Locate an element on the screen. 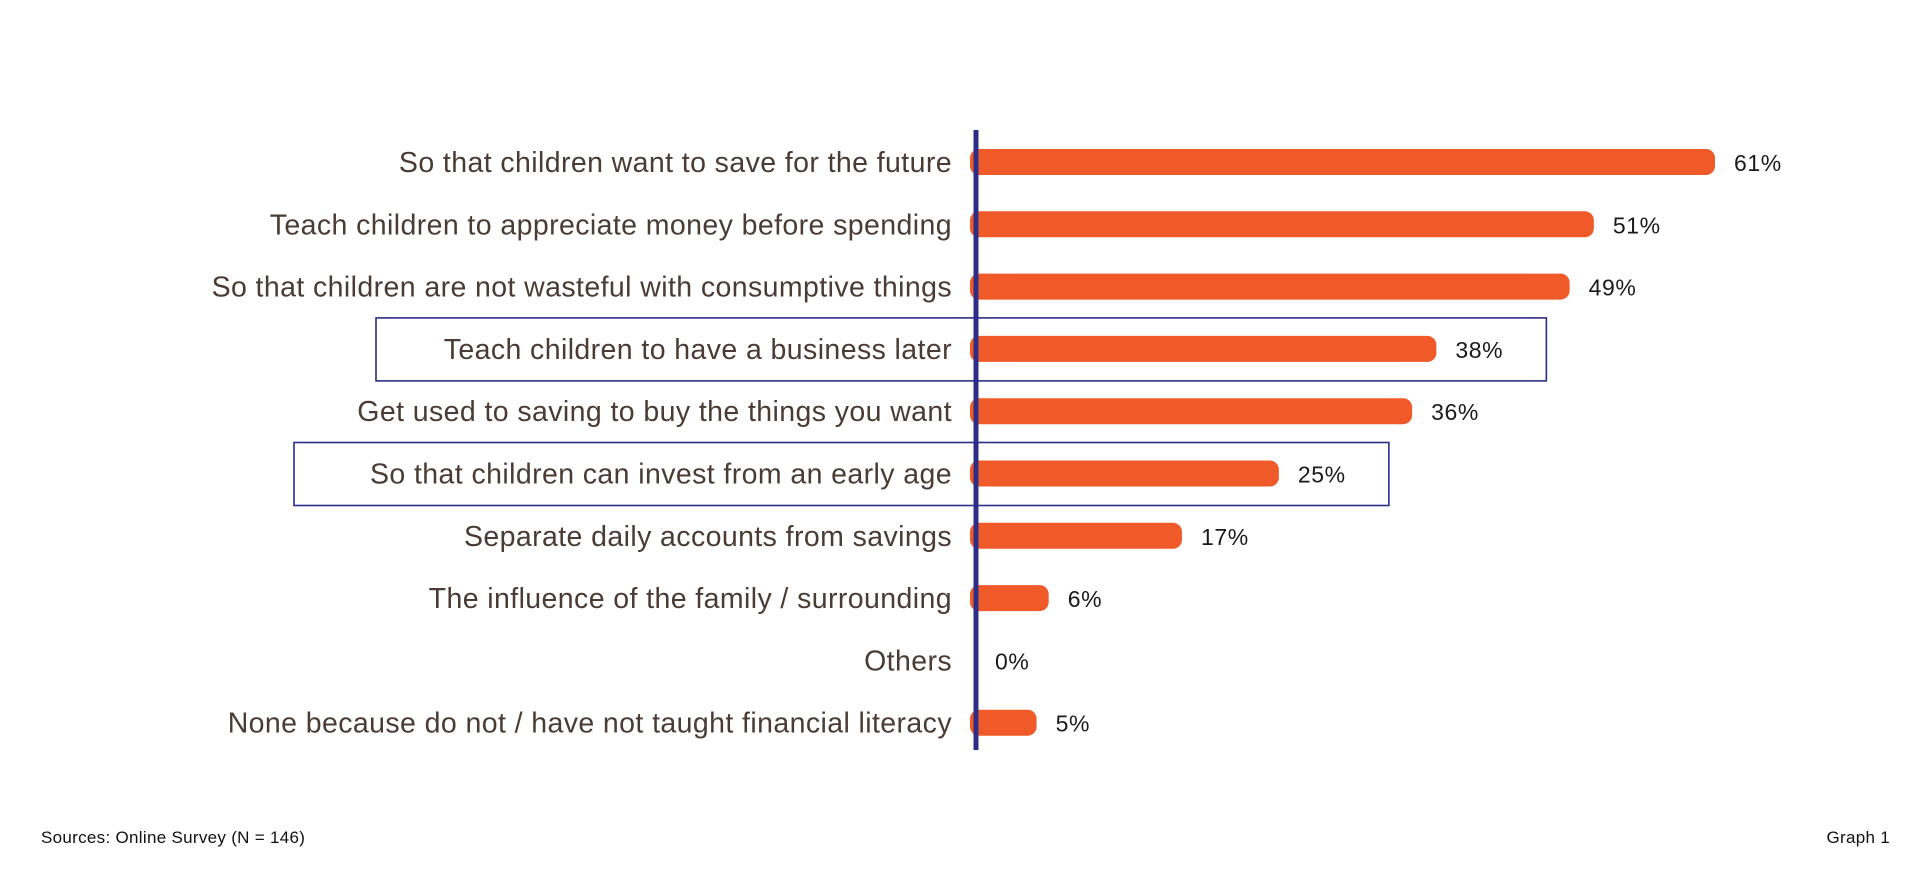 The image size is (1920, 876). graph-number: Graph 1 is located at coordinates (1858, 837).